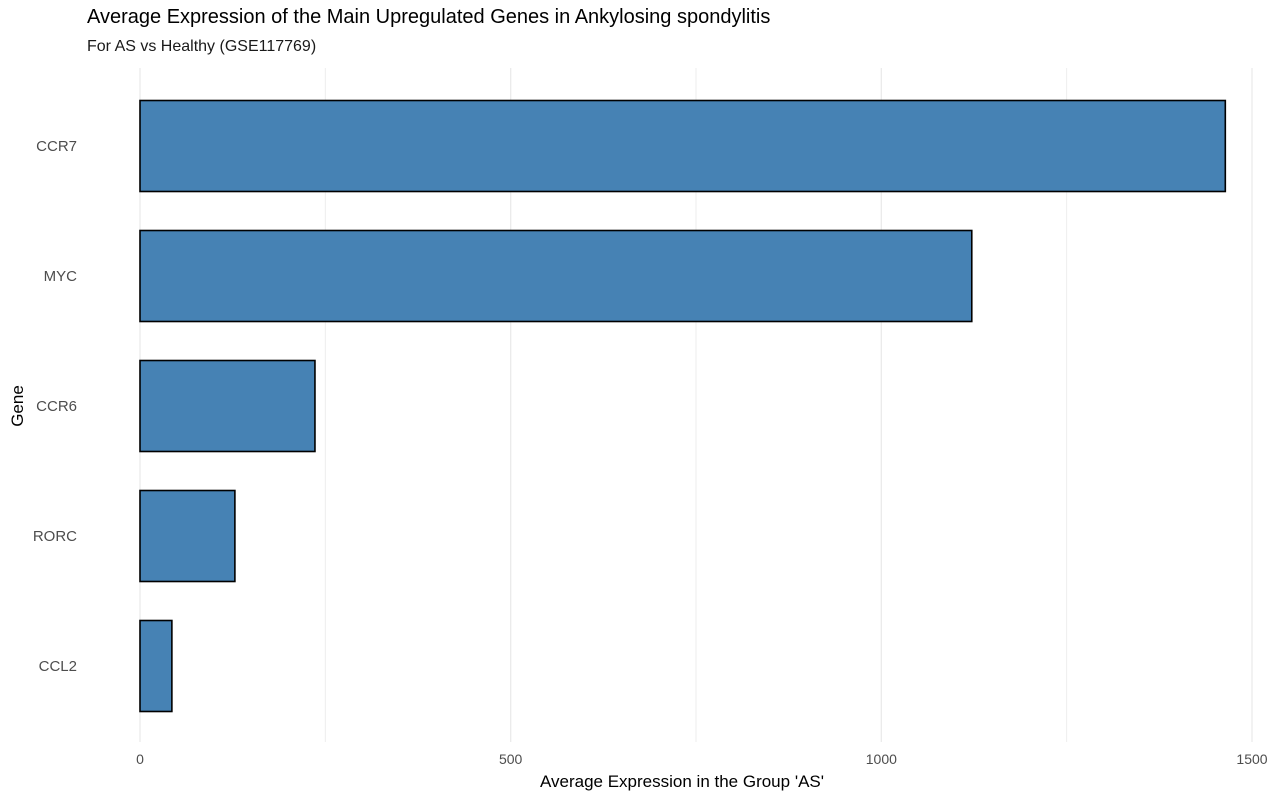 The height and width of the screenshot is (800, 1288). Describe the element at coordinates (683, 146) in the screenshot. I see `bar-ccr7` at that location.